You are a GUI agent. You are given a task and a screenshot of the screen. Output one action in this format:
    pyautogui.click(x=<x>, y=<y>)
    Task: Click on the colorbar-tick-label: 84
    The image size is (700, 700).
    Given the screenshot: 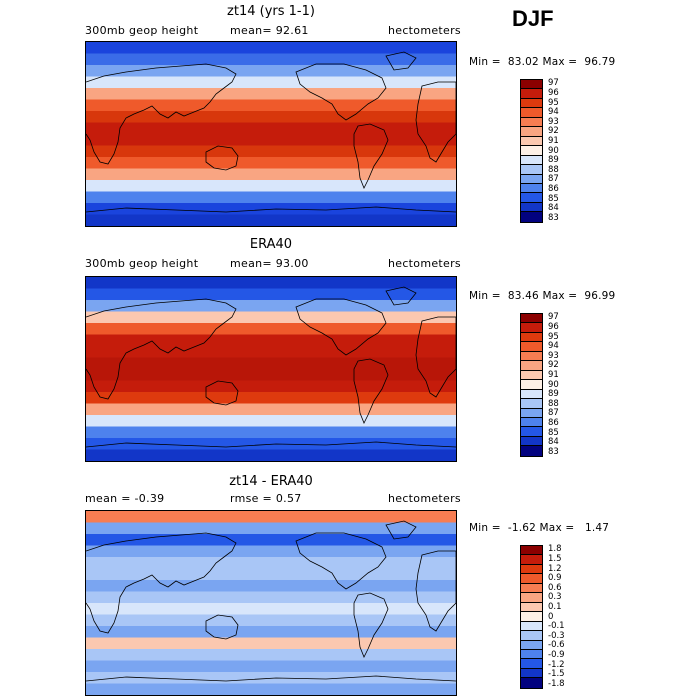 What is the action you would take?
    pyautogui.click(x=553, y=442)
    